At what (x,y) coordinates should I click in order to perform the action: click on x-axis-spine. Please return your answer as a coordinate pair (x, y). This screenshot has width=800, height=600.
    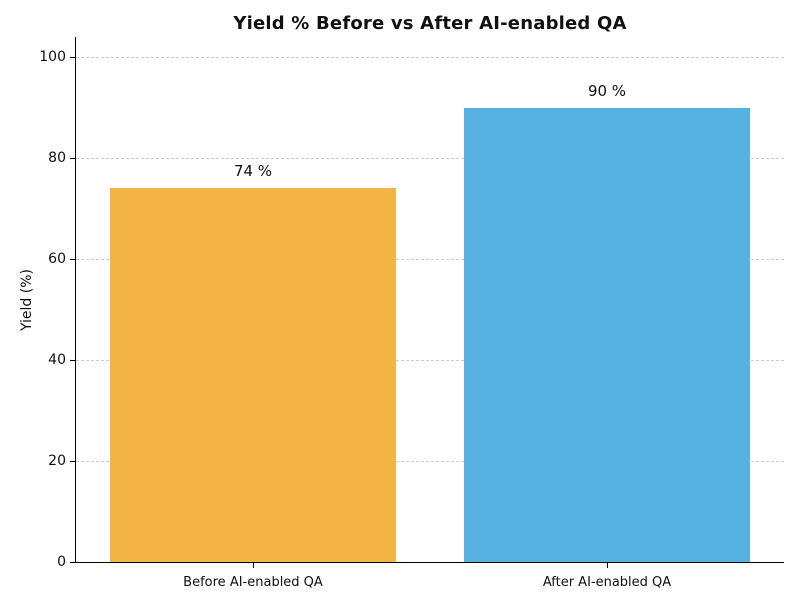
    Looking at the image, I should click on (429, 562).